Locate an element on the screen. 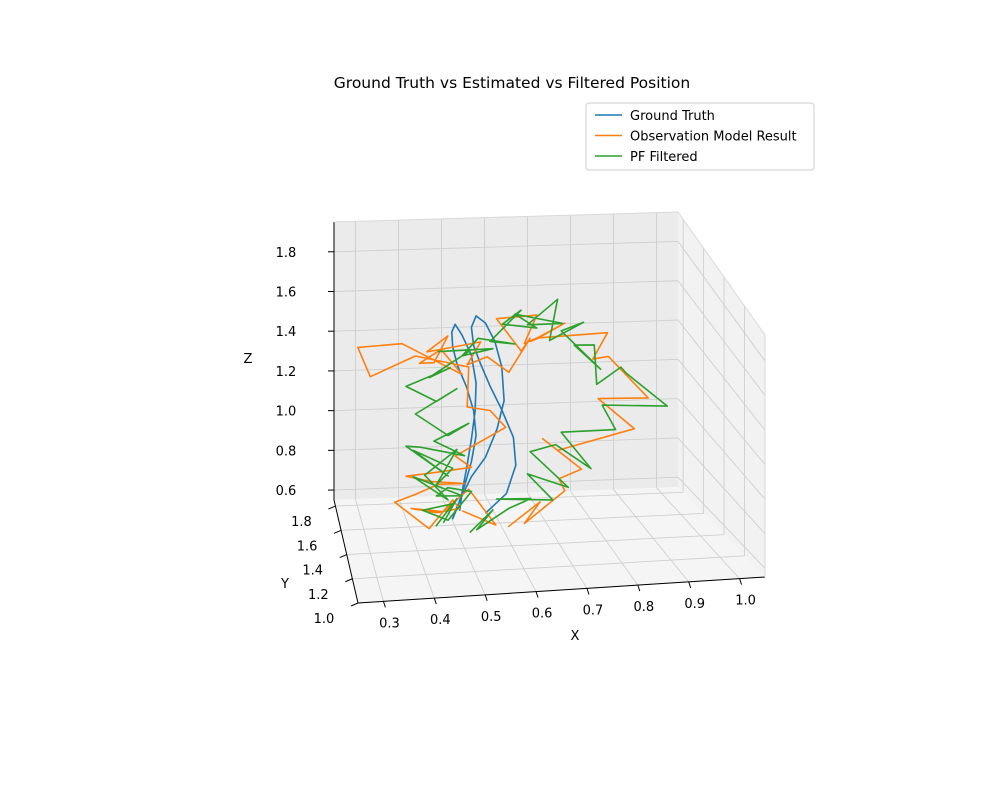 The image size is (1000, 800). legend-box is located at coordinates (700, 136).